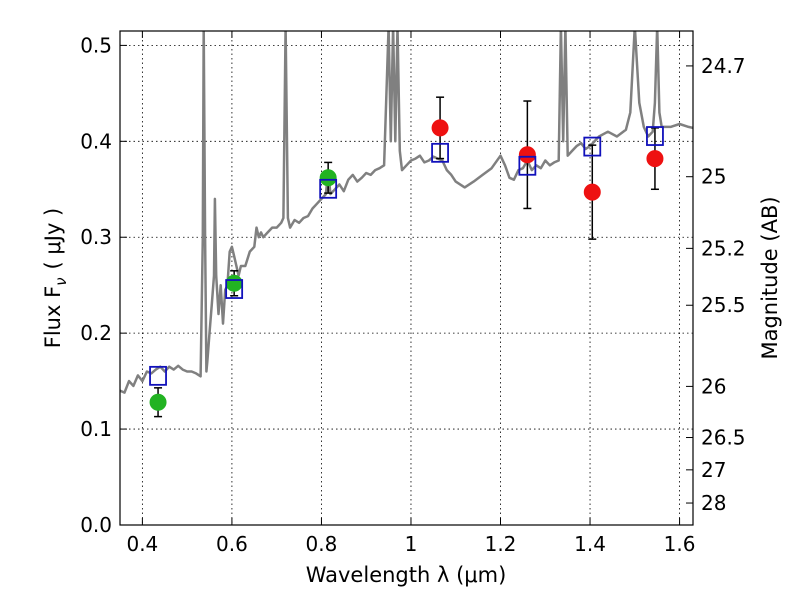  What do you see at coordinates (53, 239) in the screenshot?
I see `y-axis-label-unit: ( μJy )` at bounding box center [53, 239].